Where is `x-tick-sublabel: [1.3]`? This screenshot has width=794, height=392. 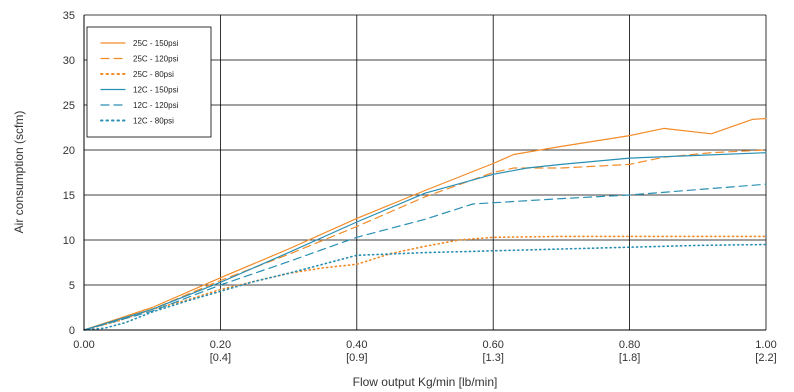
x-tick-sublabel: [1.3] is located at coordinates (492, 358).